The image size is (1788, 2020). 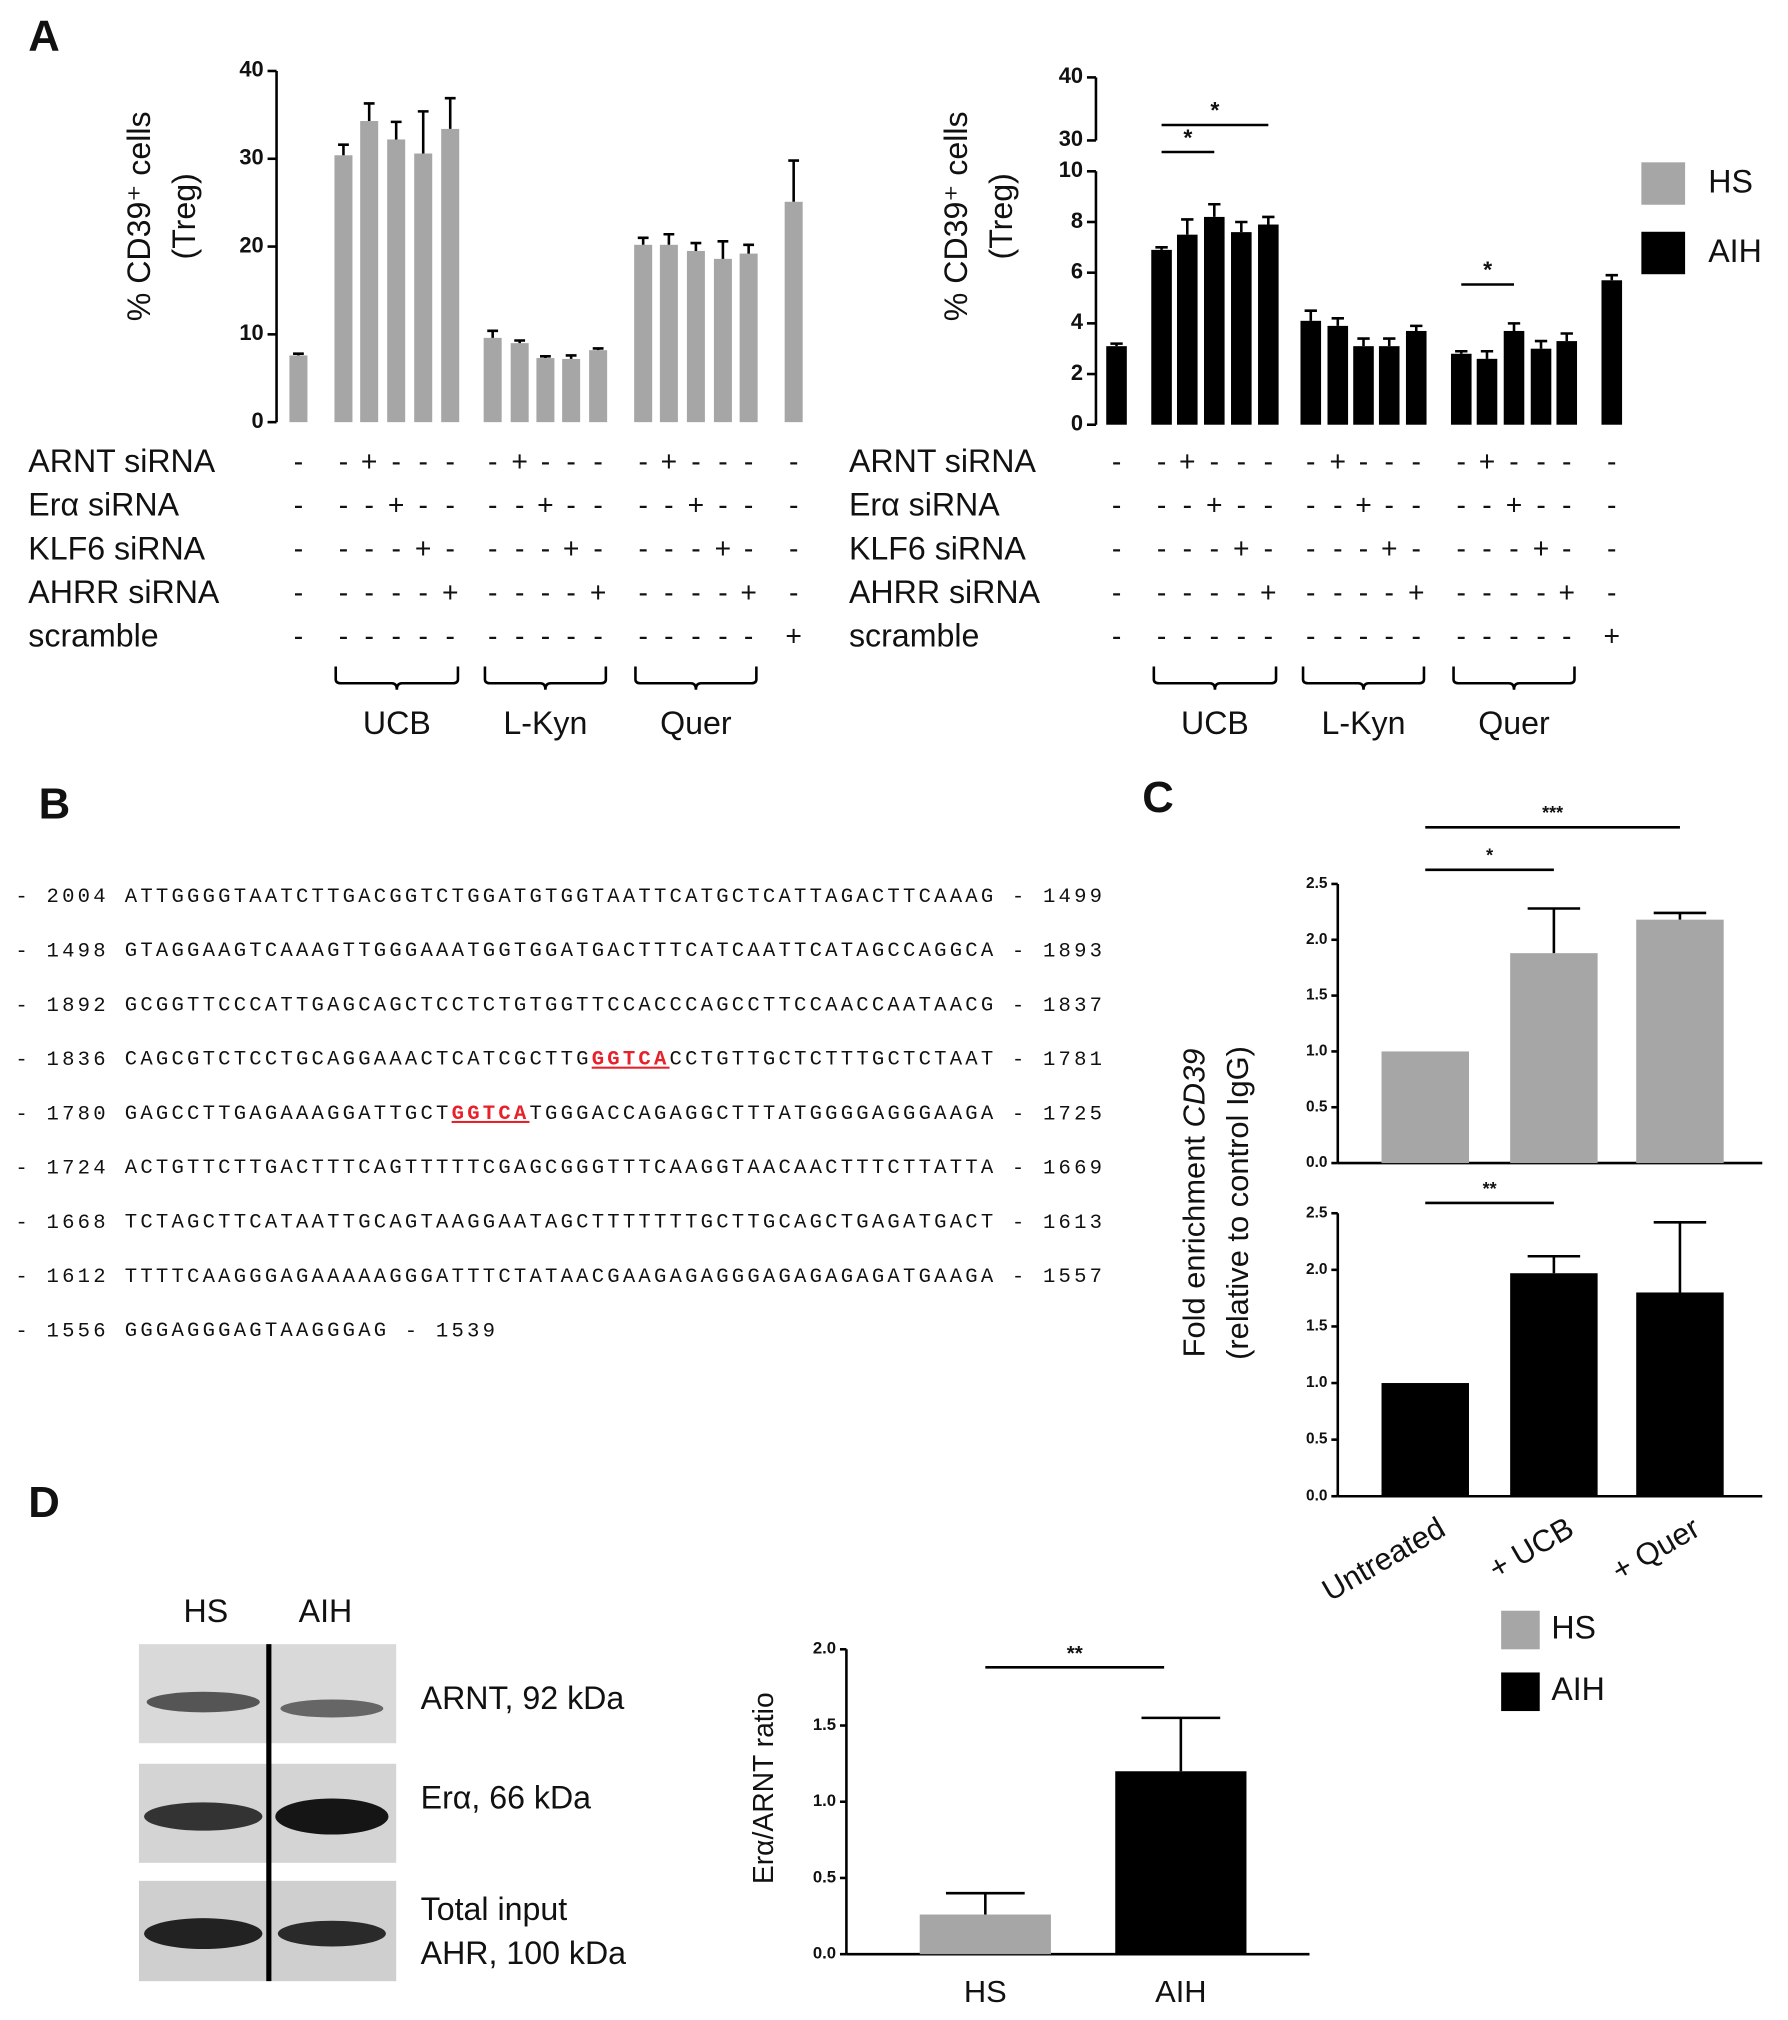 What do you see at coordinates (258, 420) in the screenshot?
I see `y-tick-label: 0` at bounding box center [258, 420].